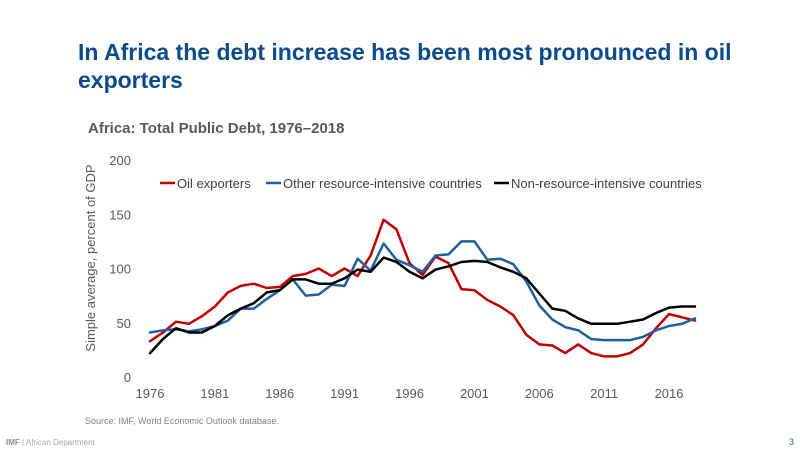 The image size is (800, 450). Describe the element at coordinates (604, 393) in the screenshot. I see `x-tick-label: 2011` at that location.